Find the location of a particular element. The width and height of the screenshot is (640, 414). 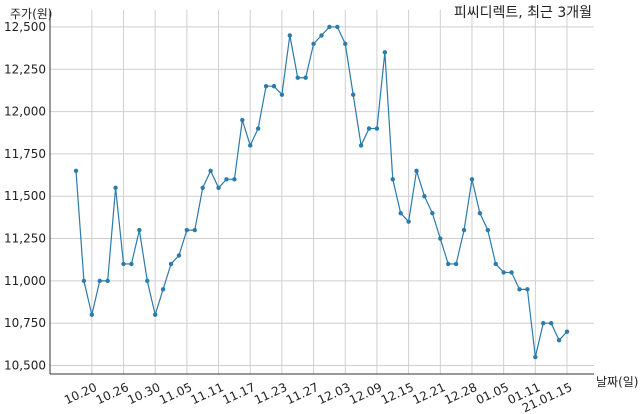

chart-title: 피씨디렉트, 최근 3개월 is located at coordinates (523, 13).